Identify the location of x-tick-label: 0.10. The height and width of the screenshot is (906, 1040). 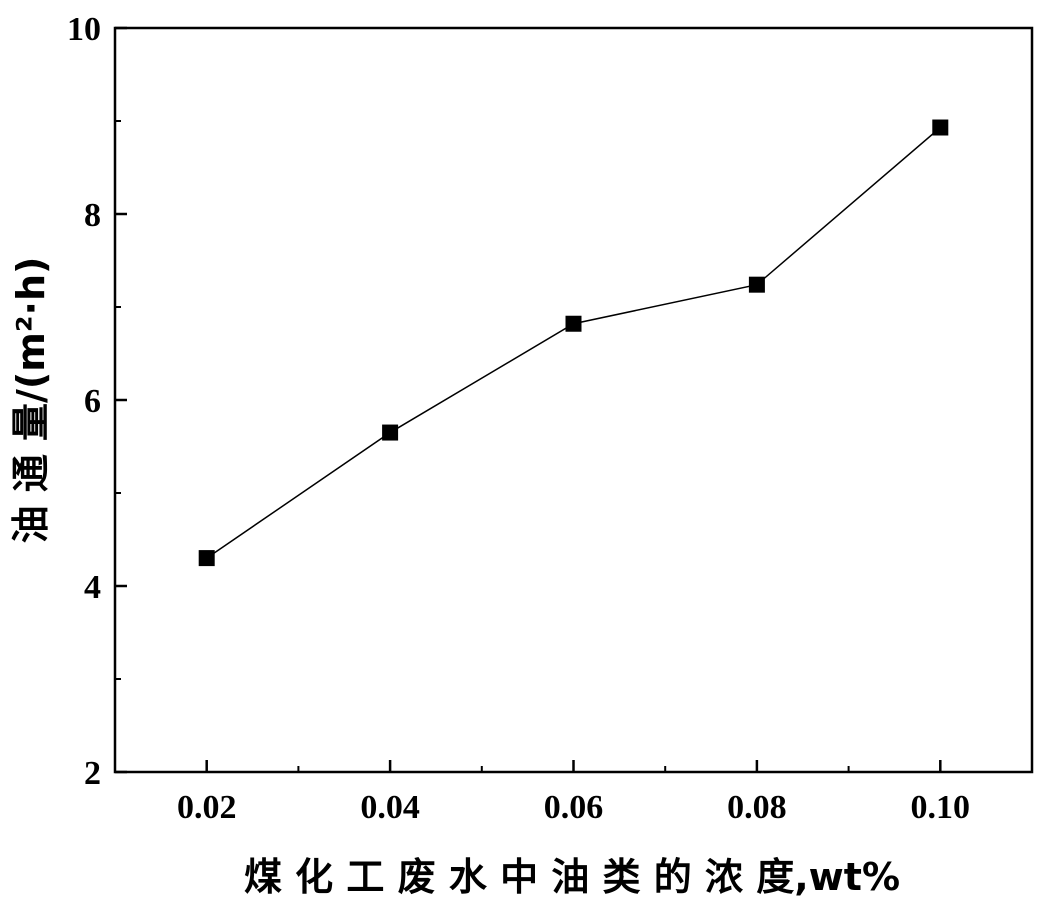
(941, 807).